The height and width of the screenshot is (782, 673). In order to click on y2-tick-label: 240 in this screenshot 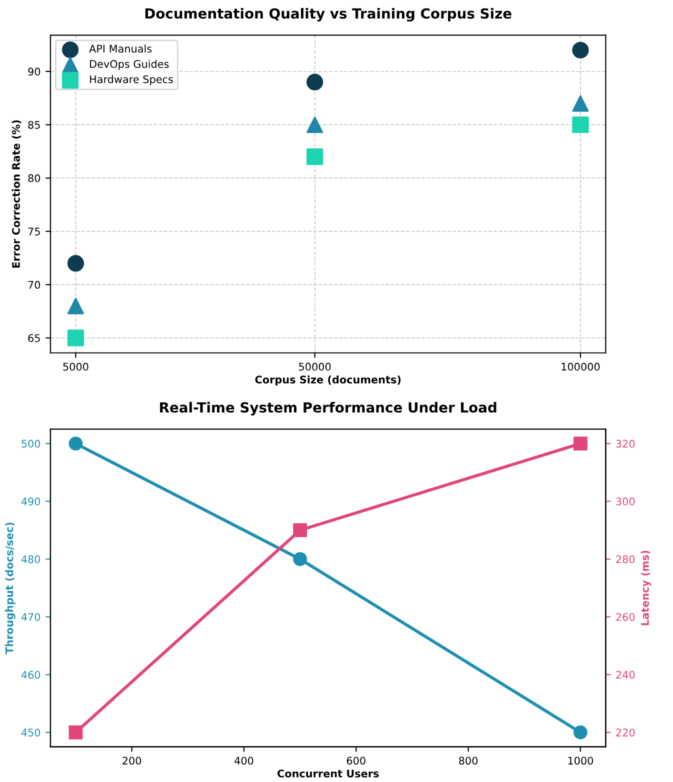, I will do `click(625, 674)`.